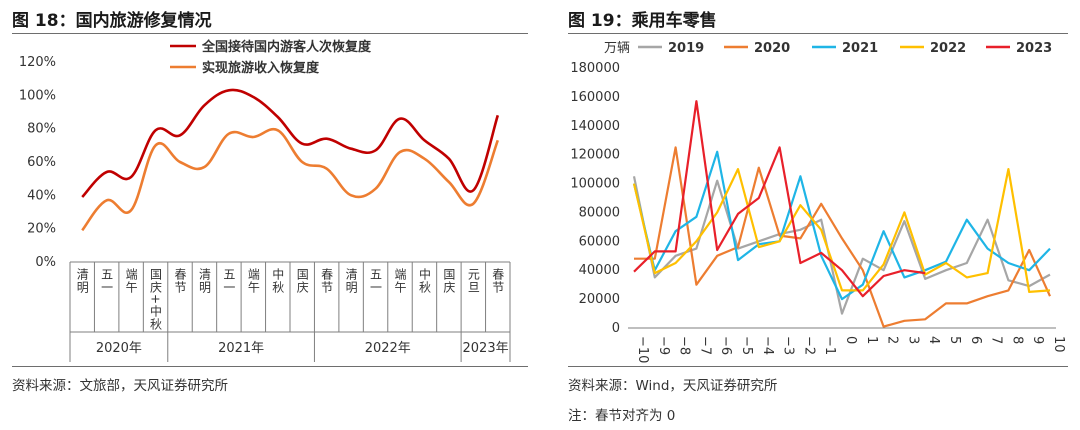 The width and height of the screenshot is (1080, 430). What do you see at coordinates (270, 33) in the screenshot?
I see `figure-18-top-rule` at bounding box center [270, 33].